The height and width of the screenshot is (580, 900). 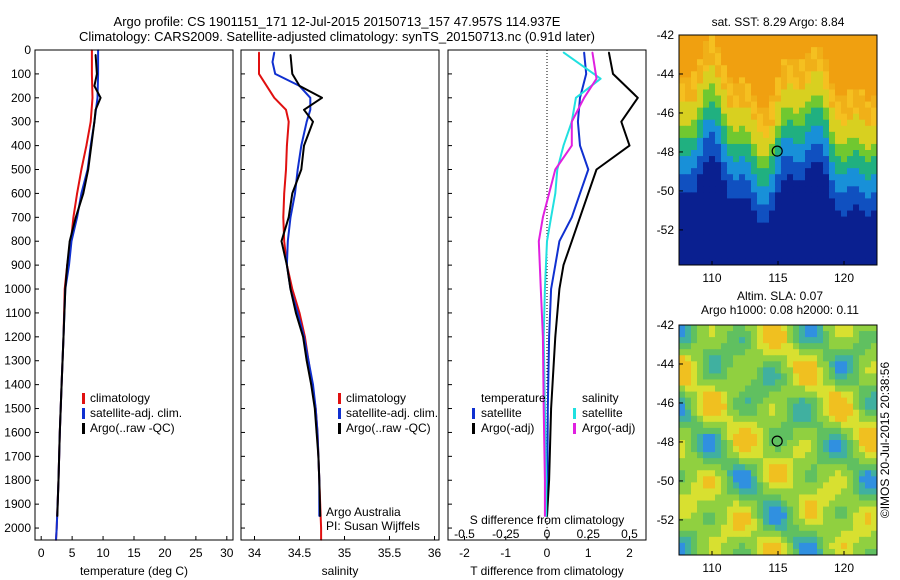 What do you see at coordinates (513, 398) in the screenshot?
I see `legend-title-temperature: temperature` at bounding box center [513, 398].